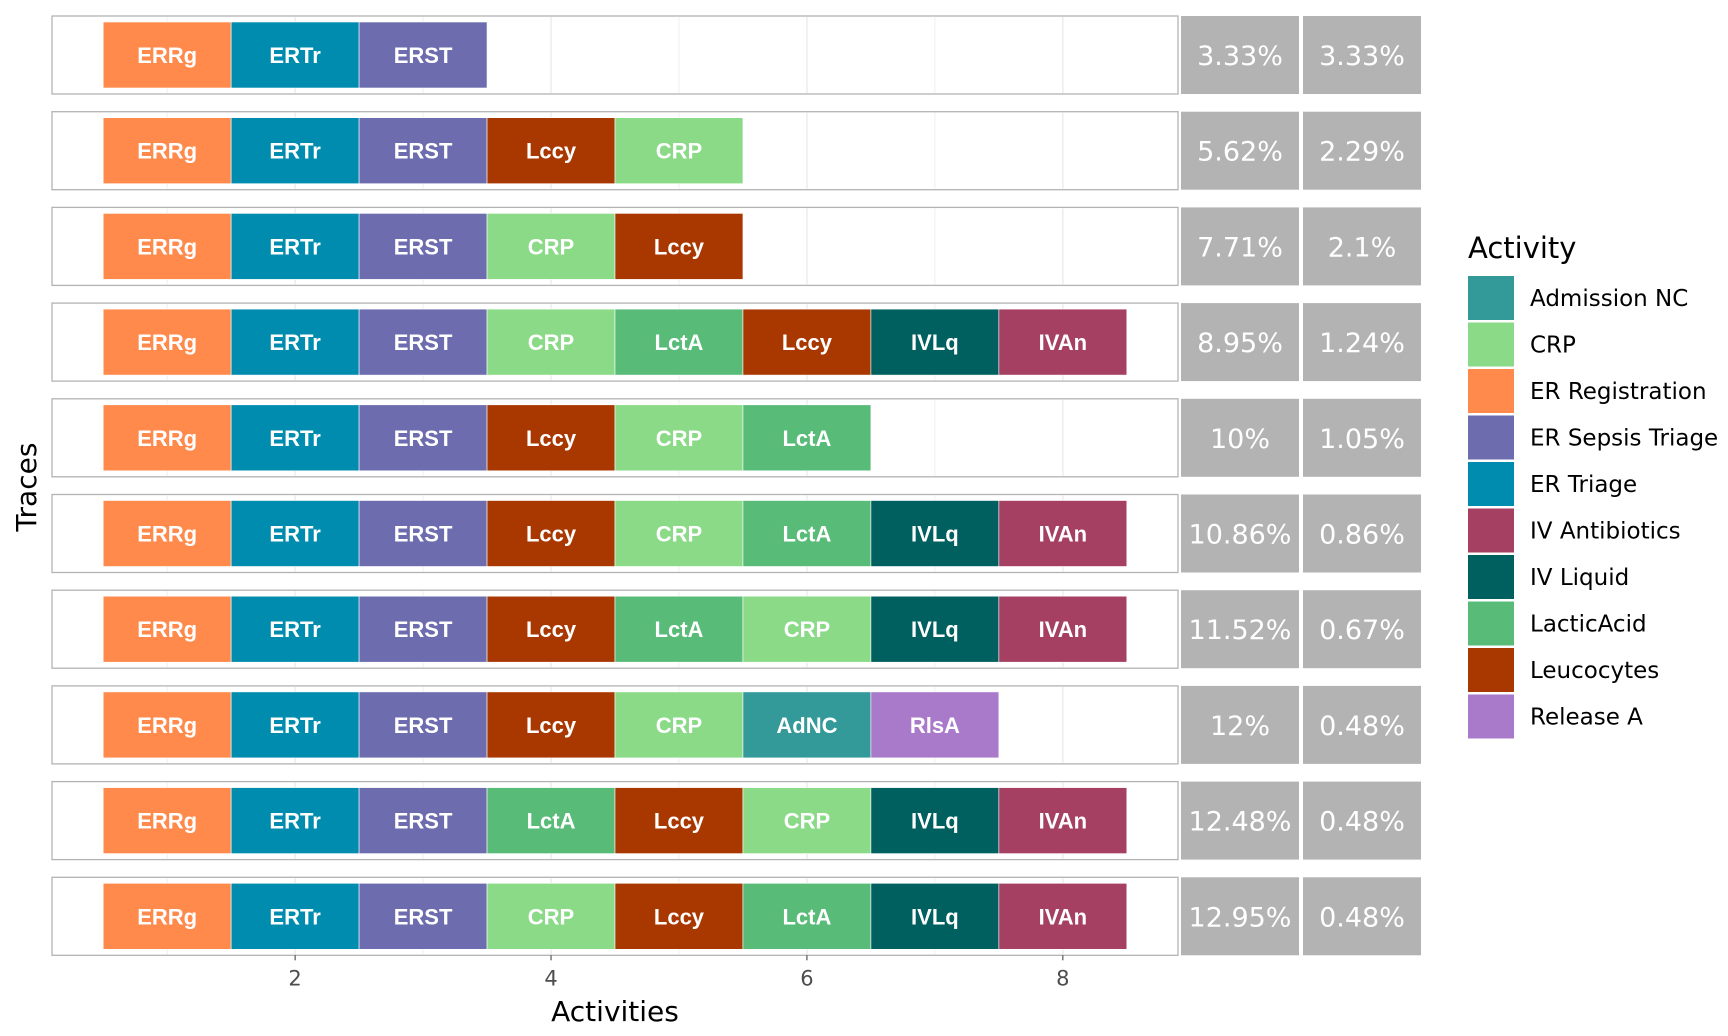 This screenshot has height=1036, width=1728. Describe the element at coordinates (294, 978) in the screenshot. I see `x-tick-label: 2` at that location.